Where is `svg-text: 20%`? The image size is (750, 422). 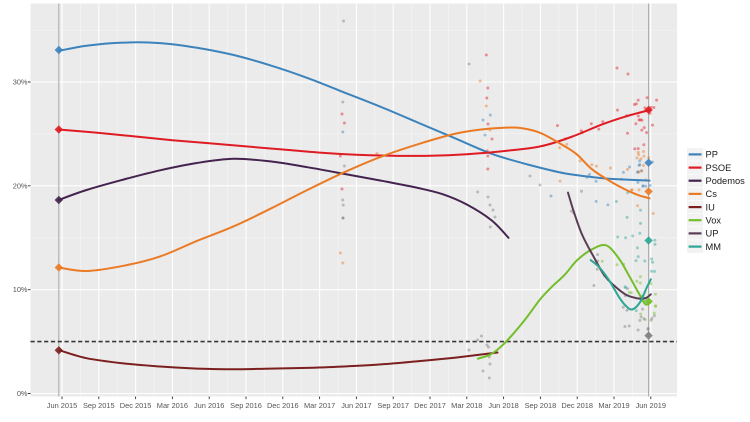
svg-text: 20% is located at coordinates (20, 185).